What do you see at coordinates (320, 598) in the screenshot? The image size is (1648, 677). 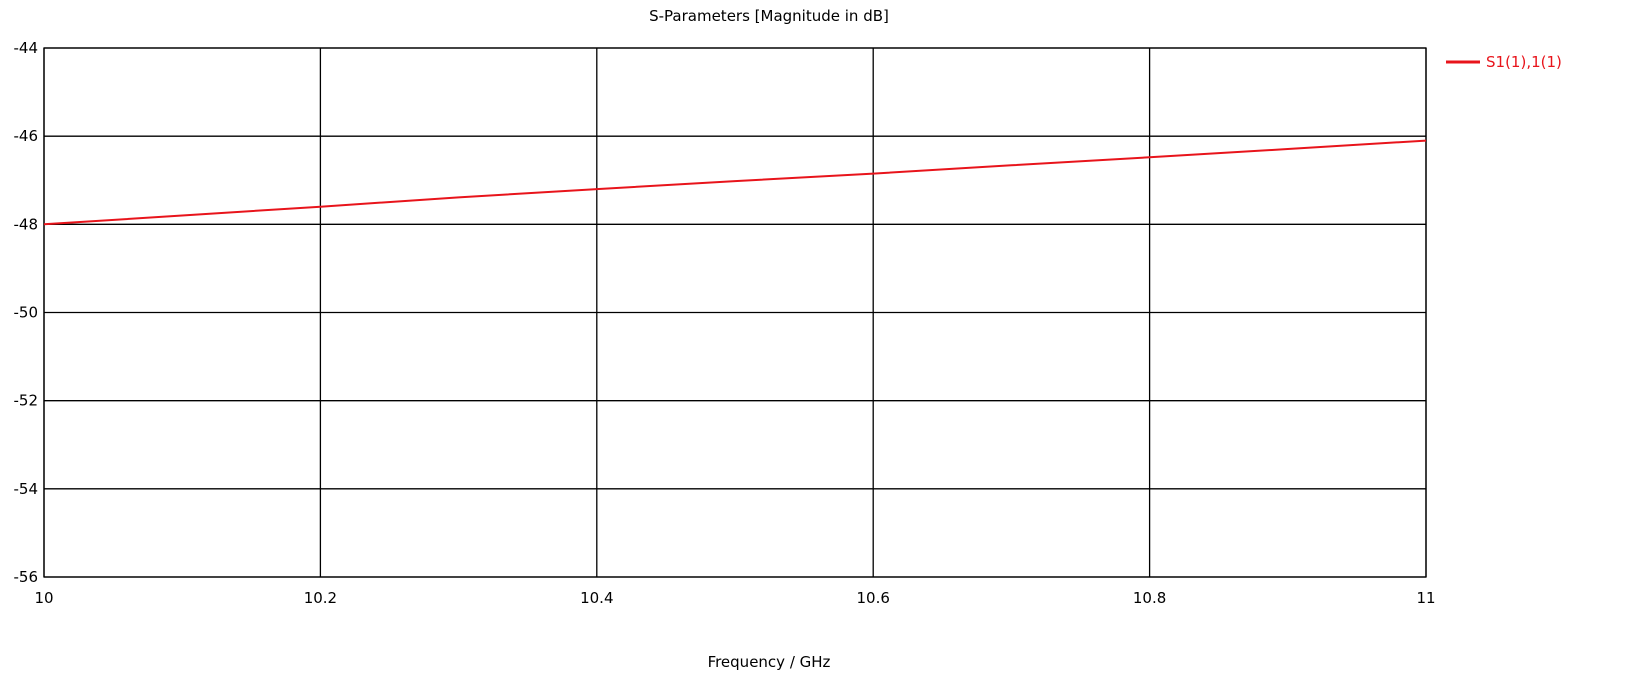 I see `x-tick-label: 10.2` at bounding box center [320, 598].